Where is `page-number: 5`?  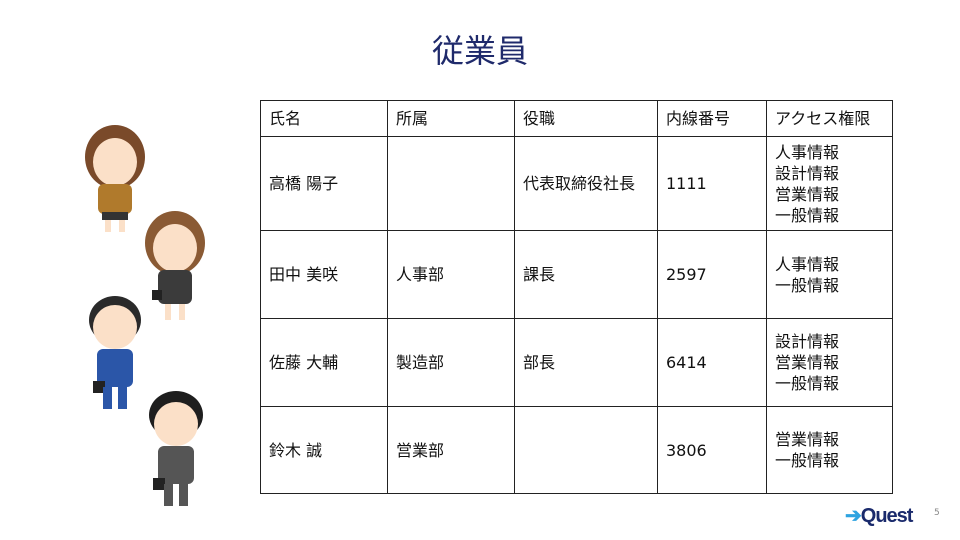
page-number: 5 is located at coordinates (937, 513).